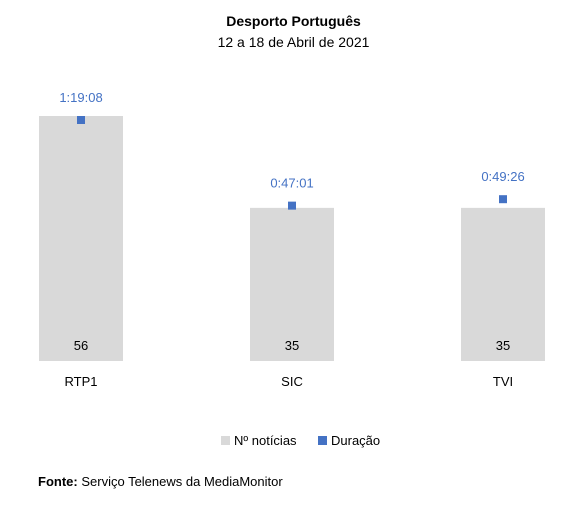 The width and height of the screenshot is (587, 511). I want to click on x-tick-label: RTP1, so click(81, 381).